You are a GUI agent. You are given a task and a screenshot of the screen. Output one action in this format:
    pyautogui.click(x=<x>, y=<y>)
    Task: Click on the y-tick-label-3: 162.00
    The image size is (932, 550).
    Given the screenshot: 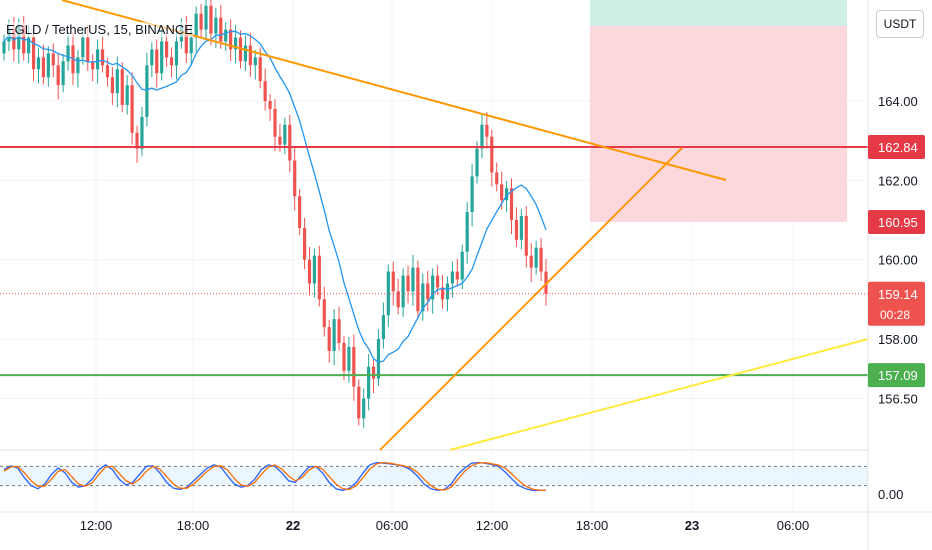 What is the action you would take?
    pyautogui.click(x=898, y=180)
    